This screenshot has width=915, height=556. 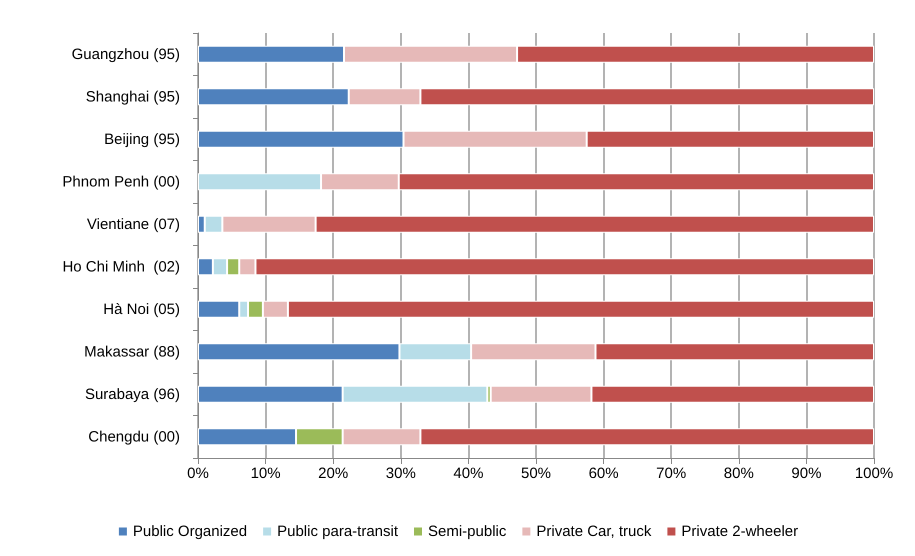 What do you see at coordinates (132, 351) in the screenshot?
I see `y-tick-label: Makassar (88)` at bounding box center [132, 351].